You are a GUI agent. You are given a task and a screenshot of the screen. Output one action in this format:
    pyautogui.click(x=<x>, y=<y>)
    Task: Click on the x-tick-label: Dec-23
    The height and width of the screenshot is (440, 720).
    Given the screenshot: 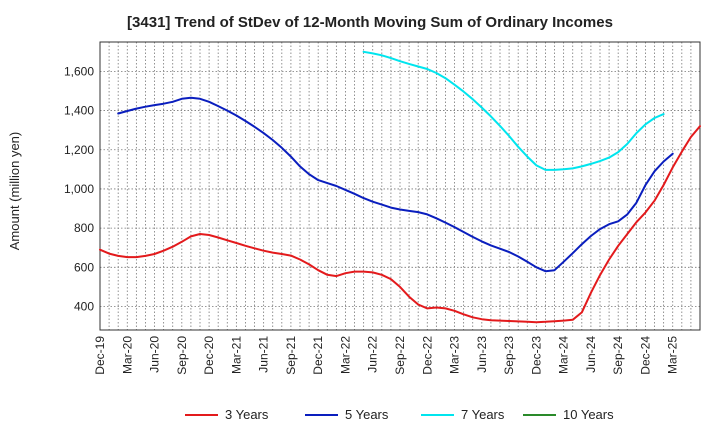 What is the action you would take?
    pyautogui.click(x=536, y=355)
    